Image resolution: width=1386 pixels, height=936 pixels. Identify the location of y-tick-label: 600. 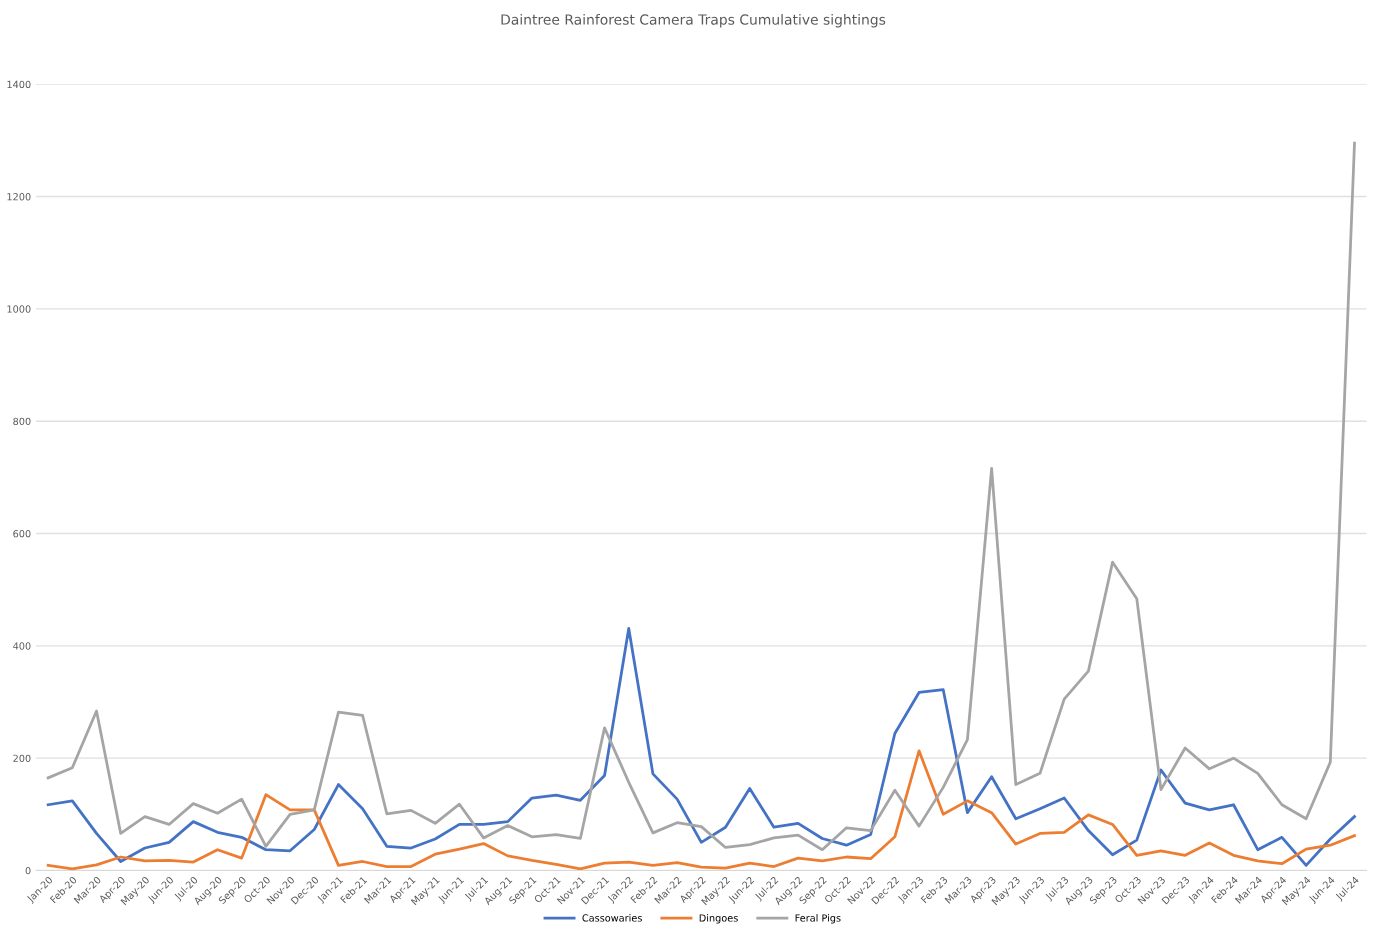
(22, 534).